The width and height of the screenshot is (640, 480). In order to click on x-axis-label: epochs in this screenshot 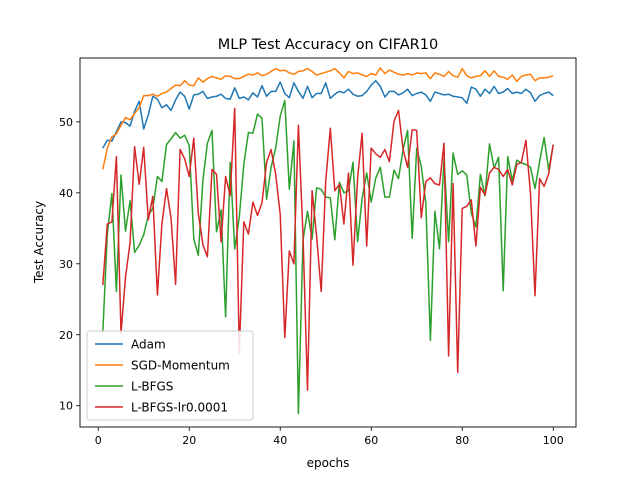, I will do `click(328, 463)`.